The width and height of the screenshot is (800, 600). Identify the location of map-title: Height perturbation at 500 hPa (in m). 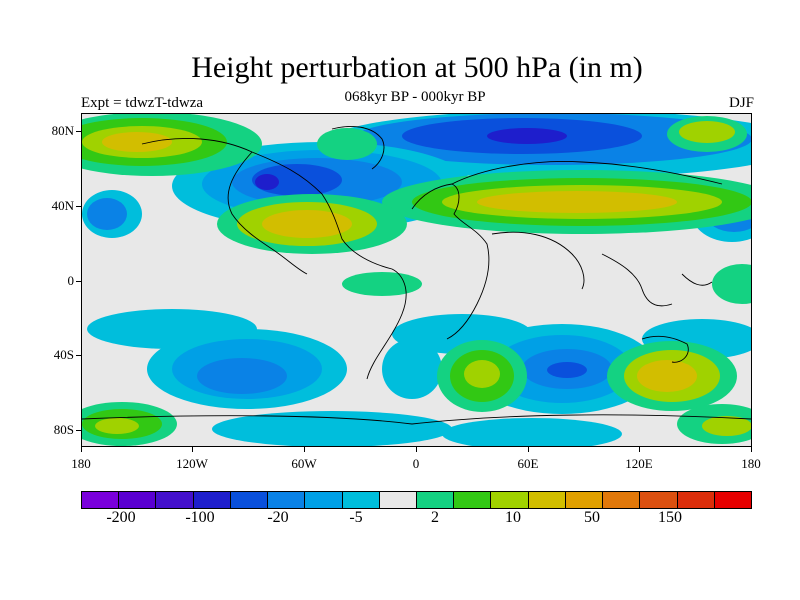
(417, 67).